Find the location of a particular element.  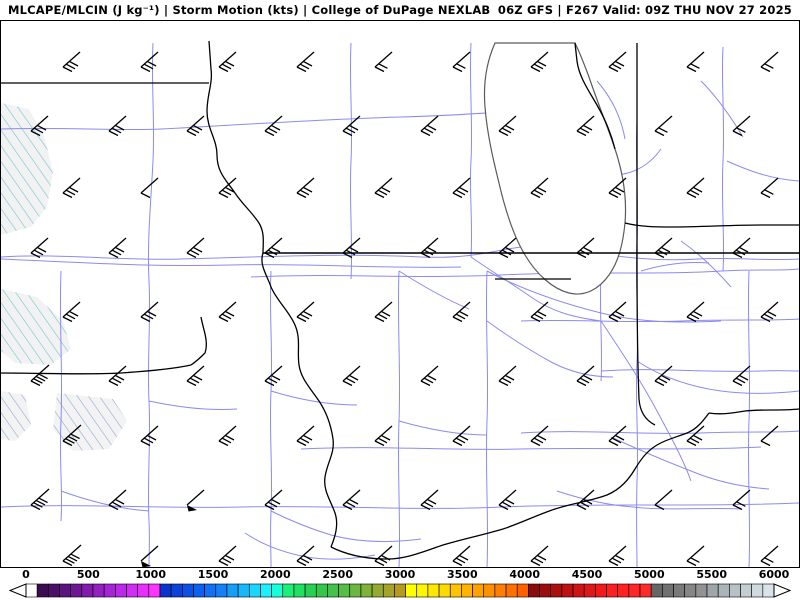

colorbar-graphic is located at coordinates (400, 590).